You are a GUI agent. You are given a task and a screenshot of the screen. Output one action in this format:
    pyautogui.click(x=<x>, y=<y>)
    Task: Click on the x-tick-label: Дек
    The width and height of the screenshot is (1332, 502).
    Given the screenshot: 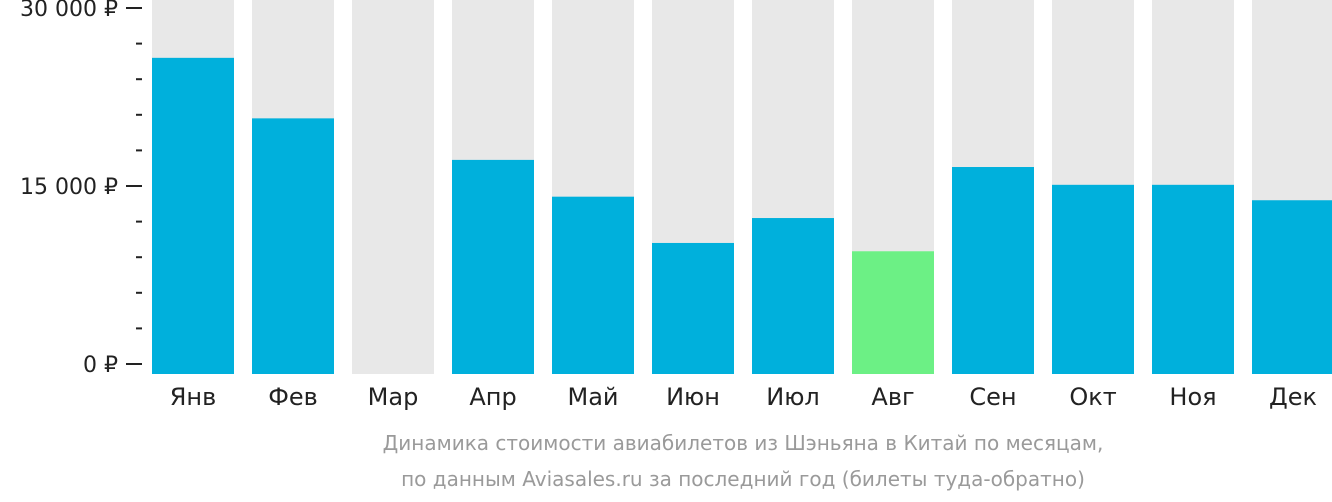 What is the action you would take?
    pyautogui.click(x=1293, y=397)
    